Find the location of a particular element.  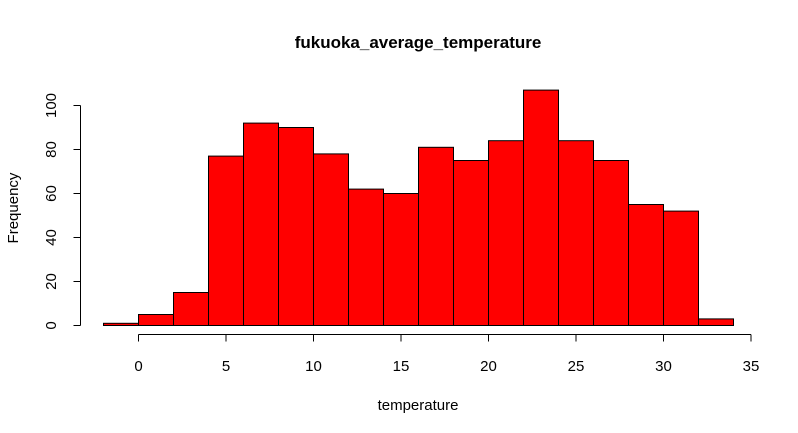

y-tick-label: 40 is located at coordinates (51, 237).